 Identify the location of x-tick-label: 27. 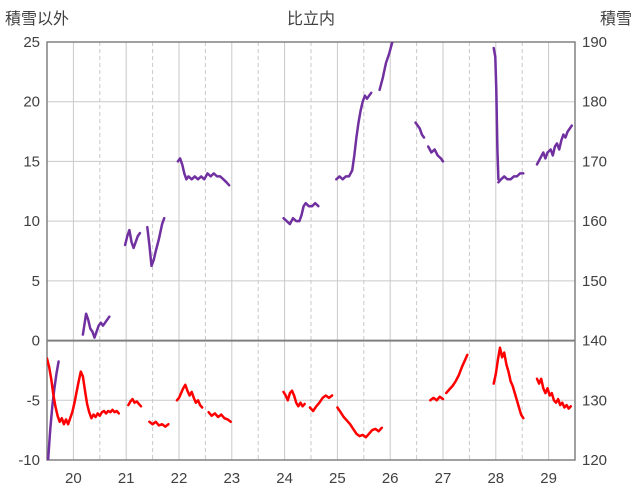
(443, 478).